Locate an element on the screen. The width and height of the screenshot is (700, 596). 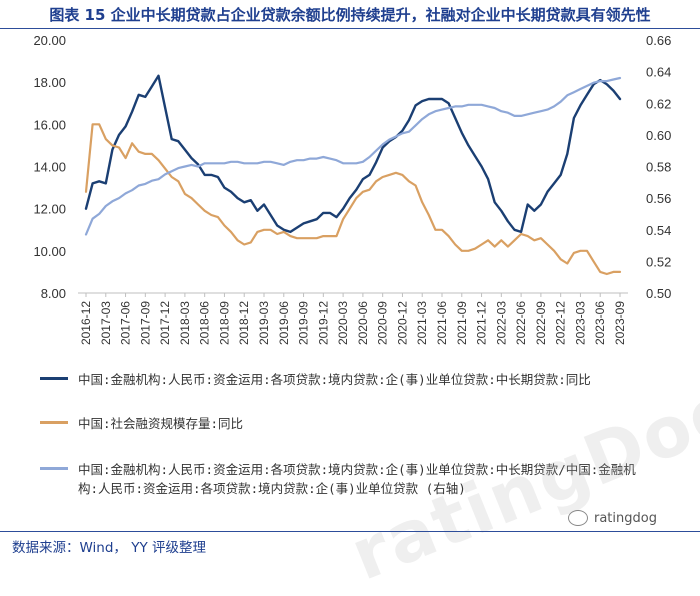
wechat-badge: ratingdog is located at coordinates (612, 518).